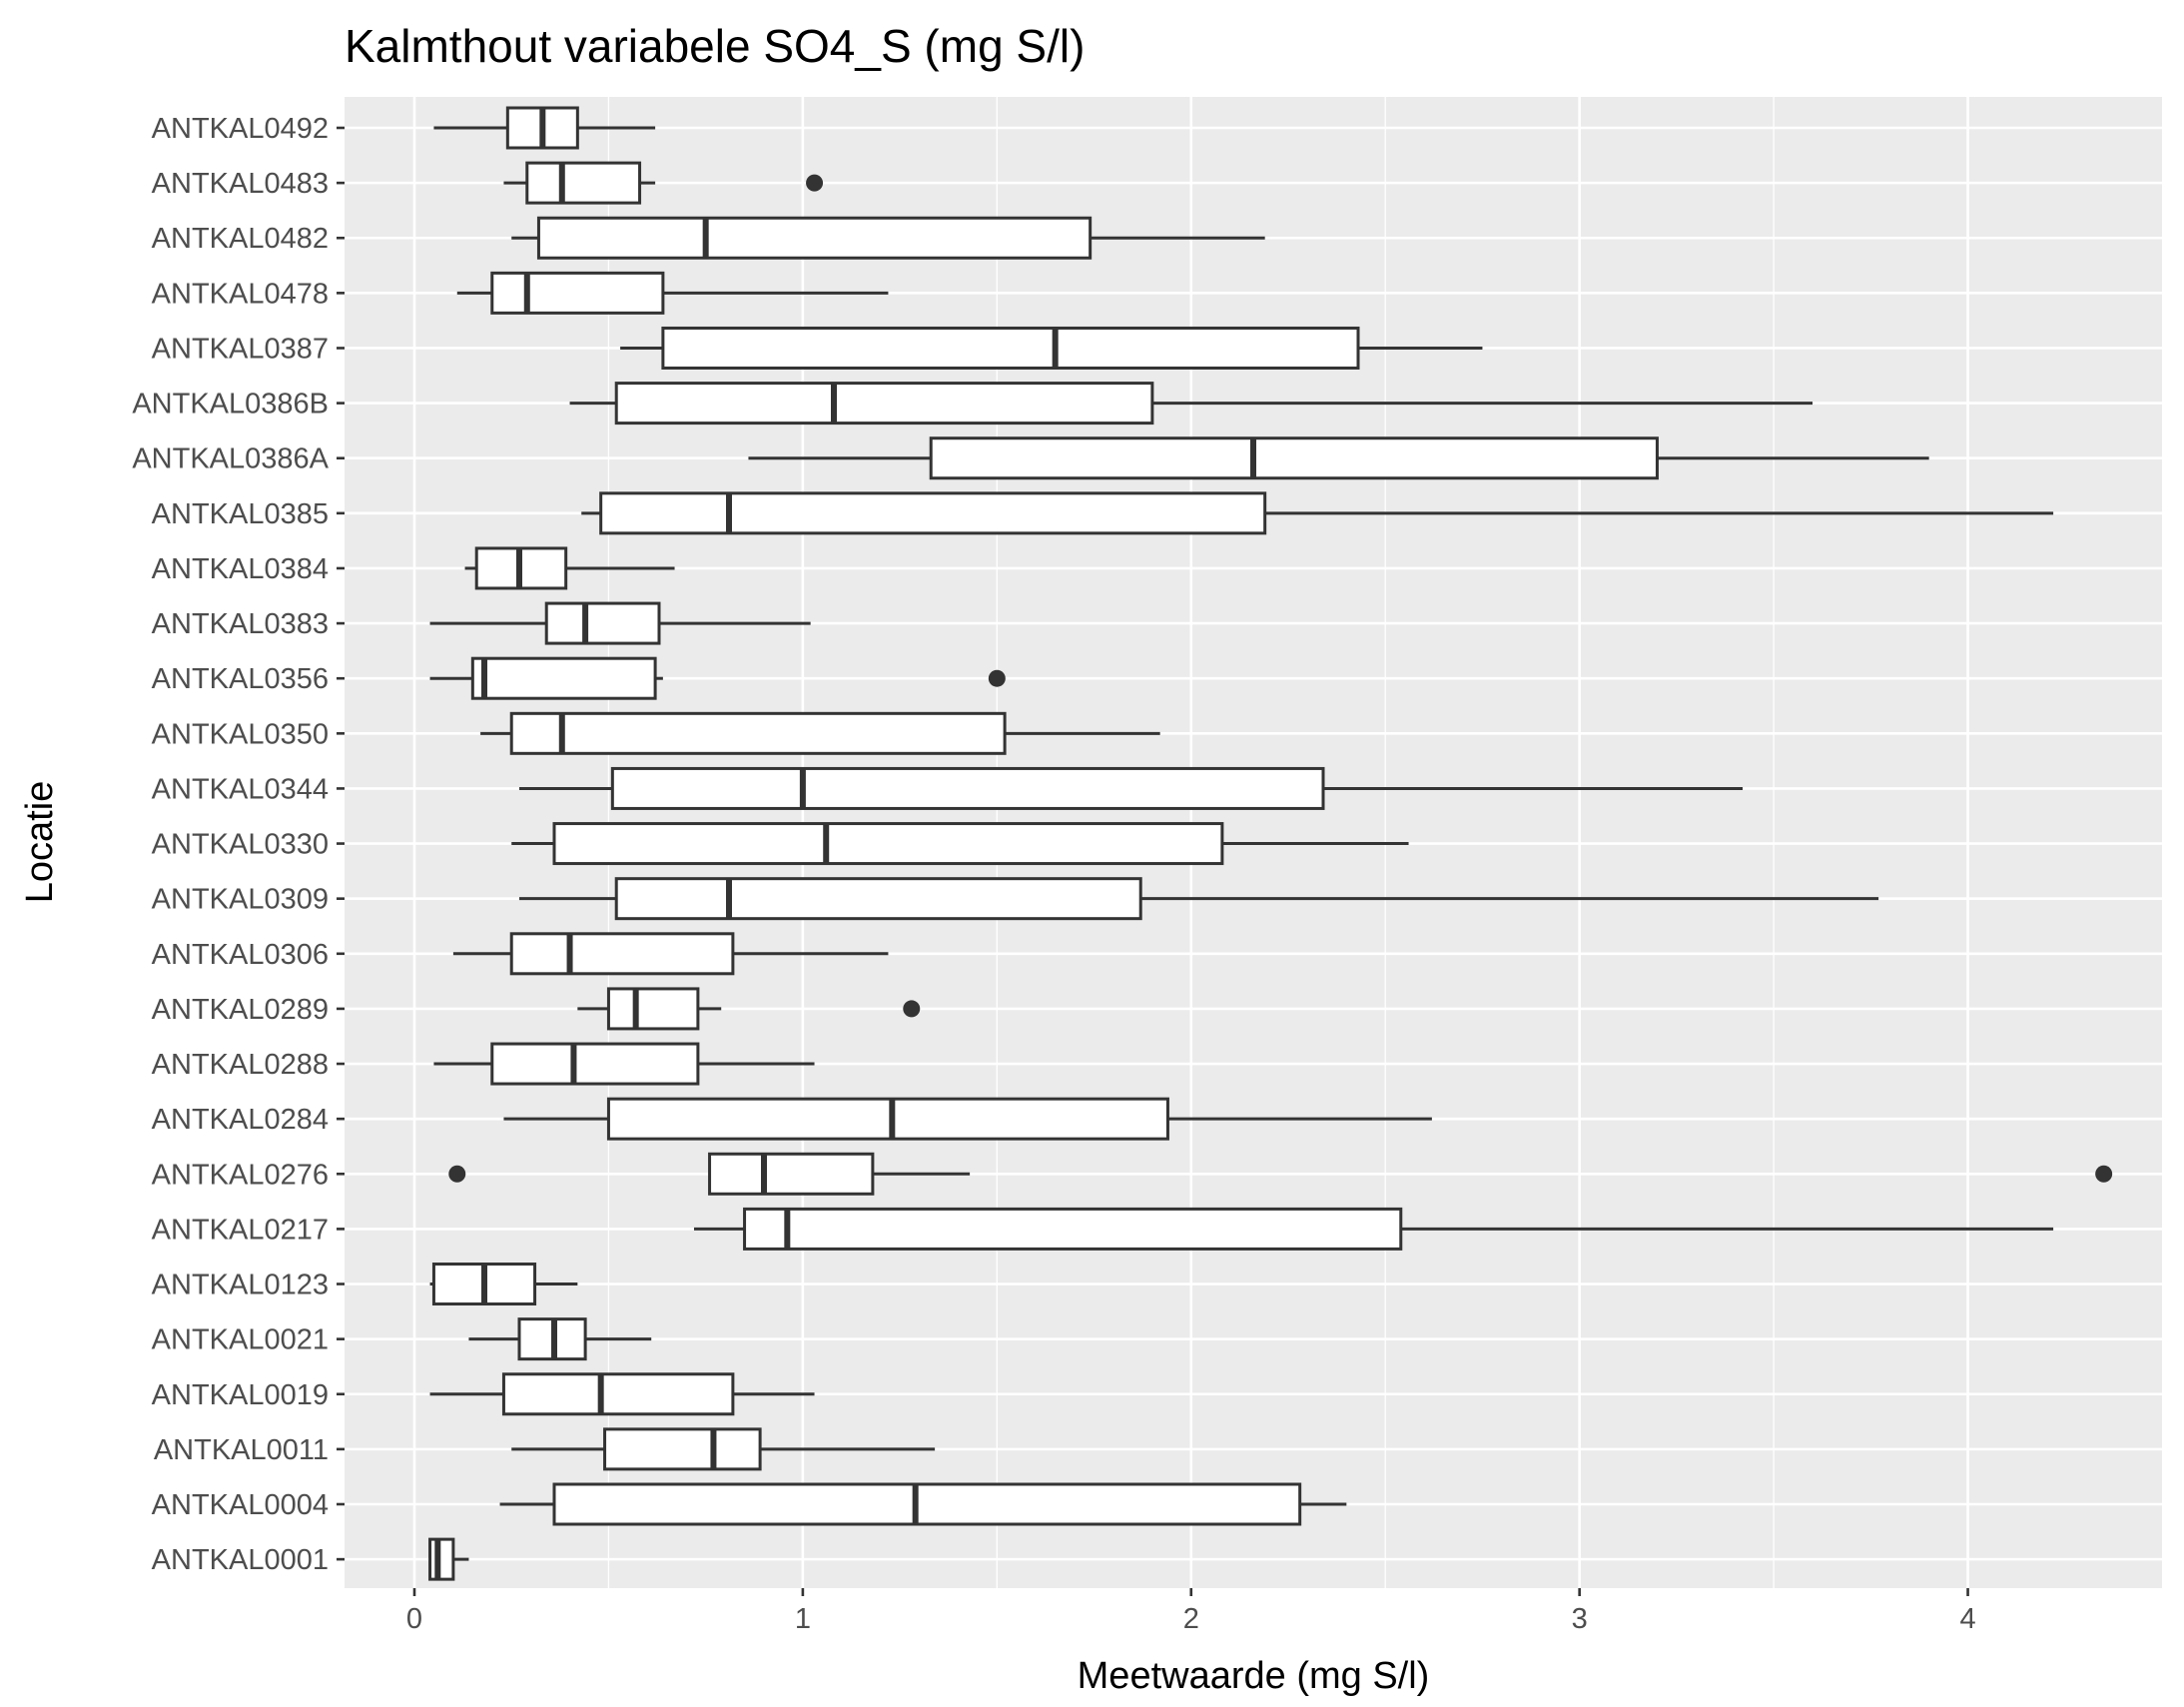  What do you see at coordinates (1191, 1619) in the screenshot?
I see `x-tick-label: 2` at bounding box center [1191, 1619].